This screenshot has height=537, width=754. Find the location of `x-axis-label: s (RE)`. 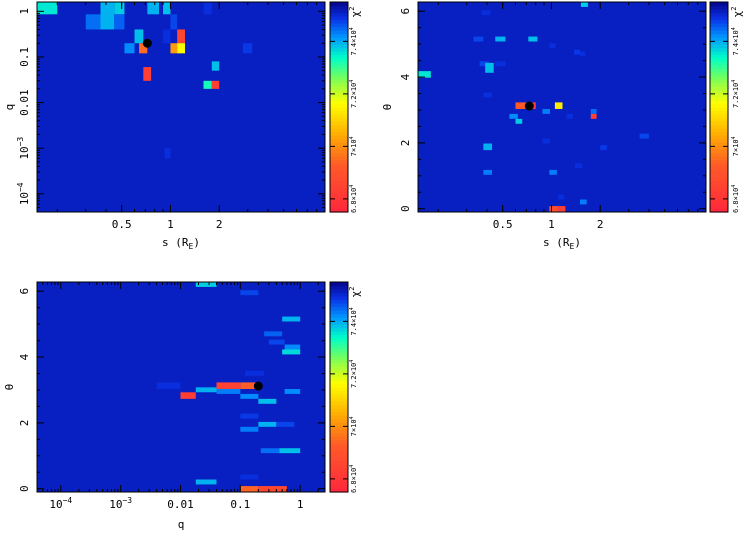

x-axis-label: s (RE) is located at coordinates (562, 243).